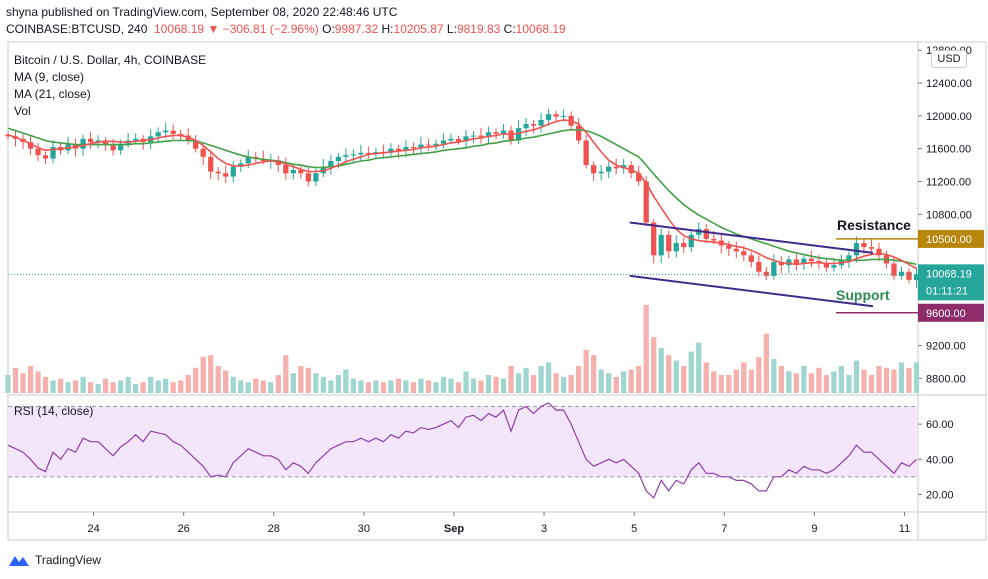 The height and width of the screenshot is (579, 988). Describe the element at coordinates (213, 29) in the screenshot. I see `down-arrow-icon: ▼` at that location.